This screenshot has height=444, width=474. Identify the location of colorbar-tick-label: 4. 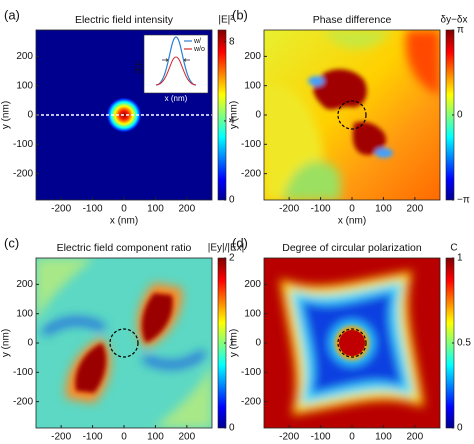
(232, 121).